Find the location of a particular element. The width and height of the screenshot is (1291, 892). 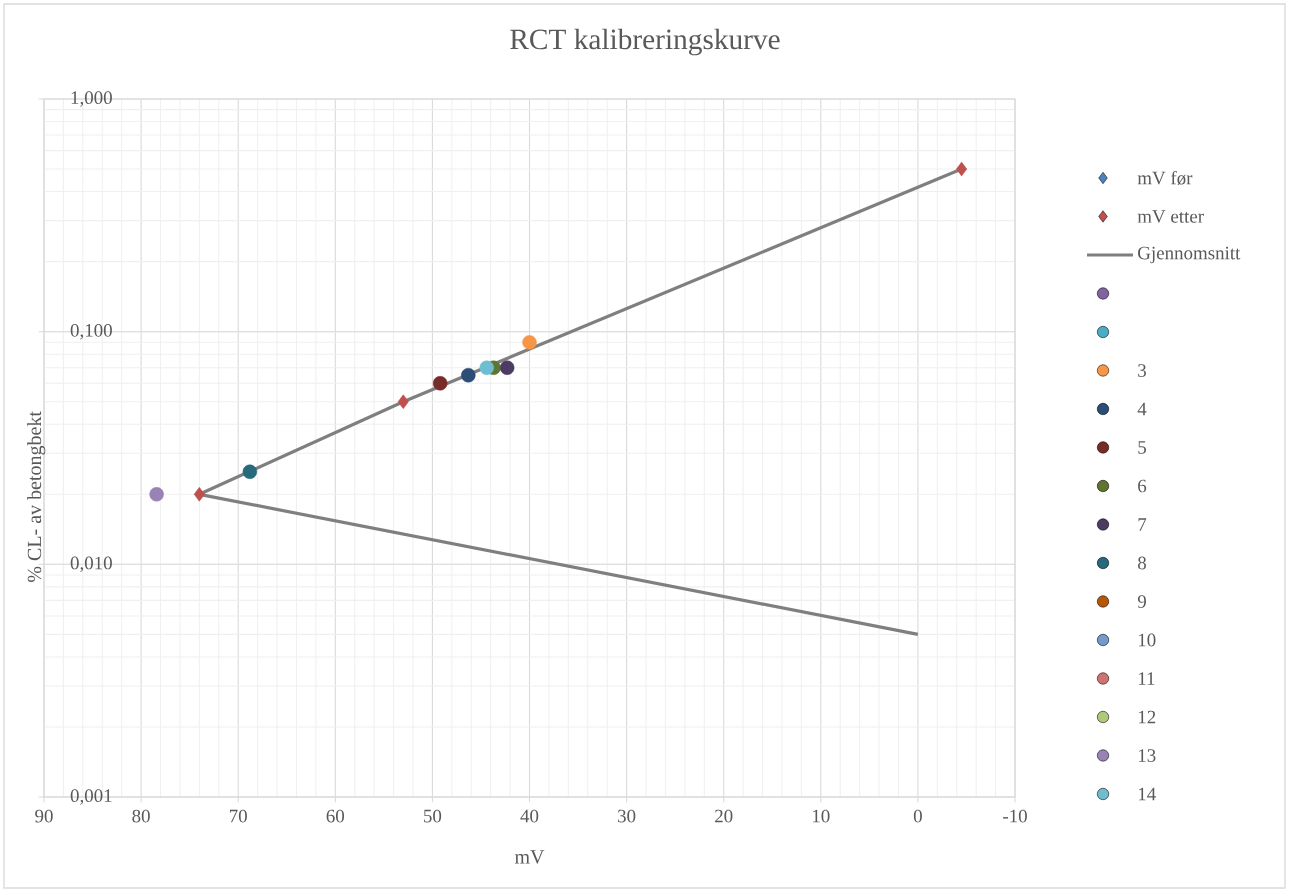

x-tick-label: 50 is located at coordinates (433, 816).